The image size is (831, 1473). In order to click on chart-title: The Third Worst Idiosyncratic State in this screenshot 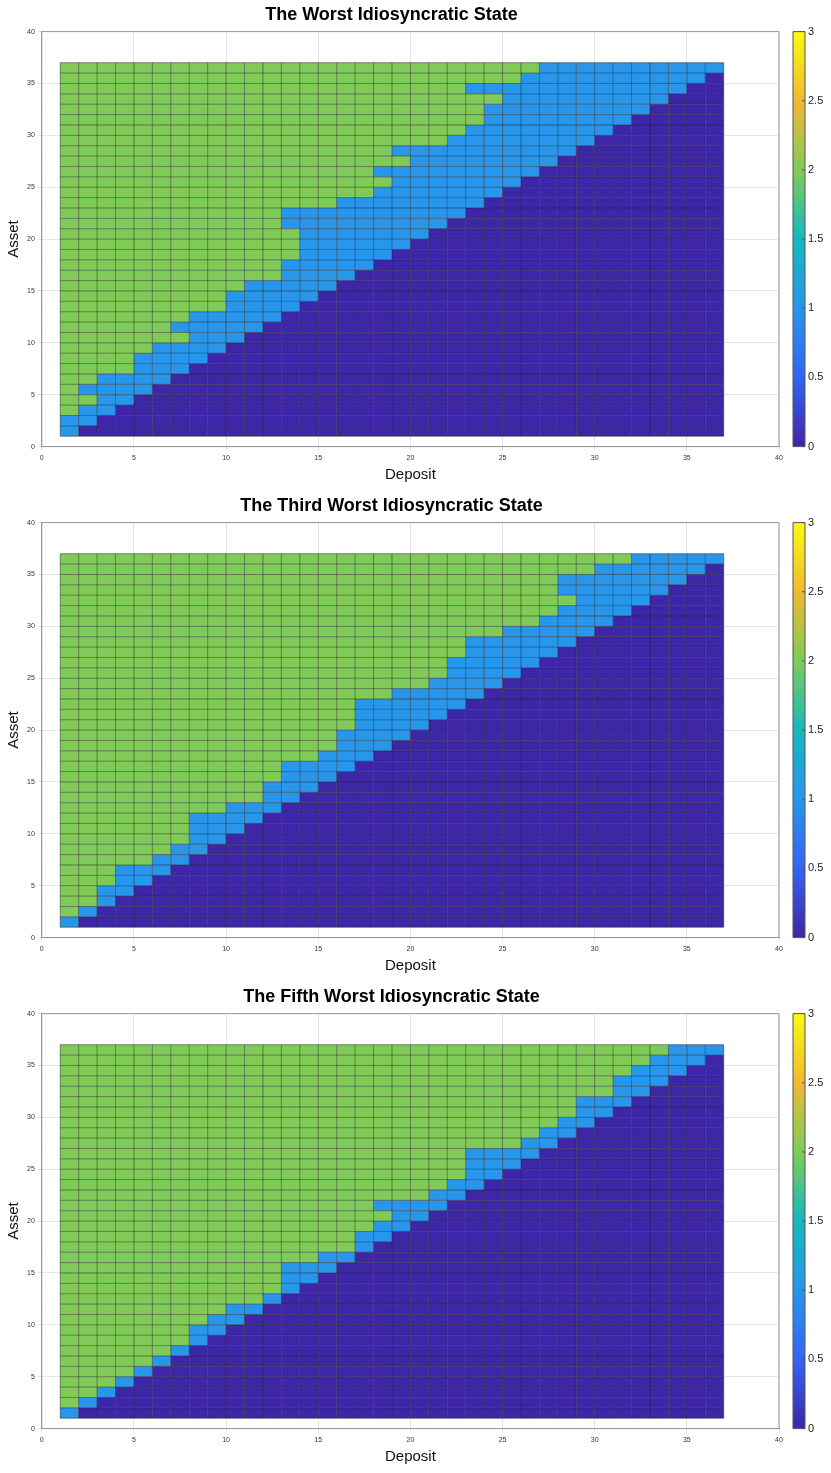, I will do `click(391, 504)`.